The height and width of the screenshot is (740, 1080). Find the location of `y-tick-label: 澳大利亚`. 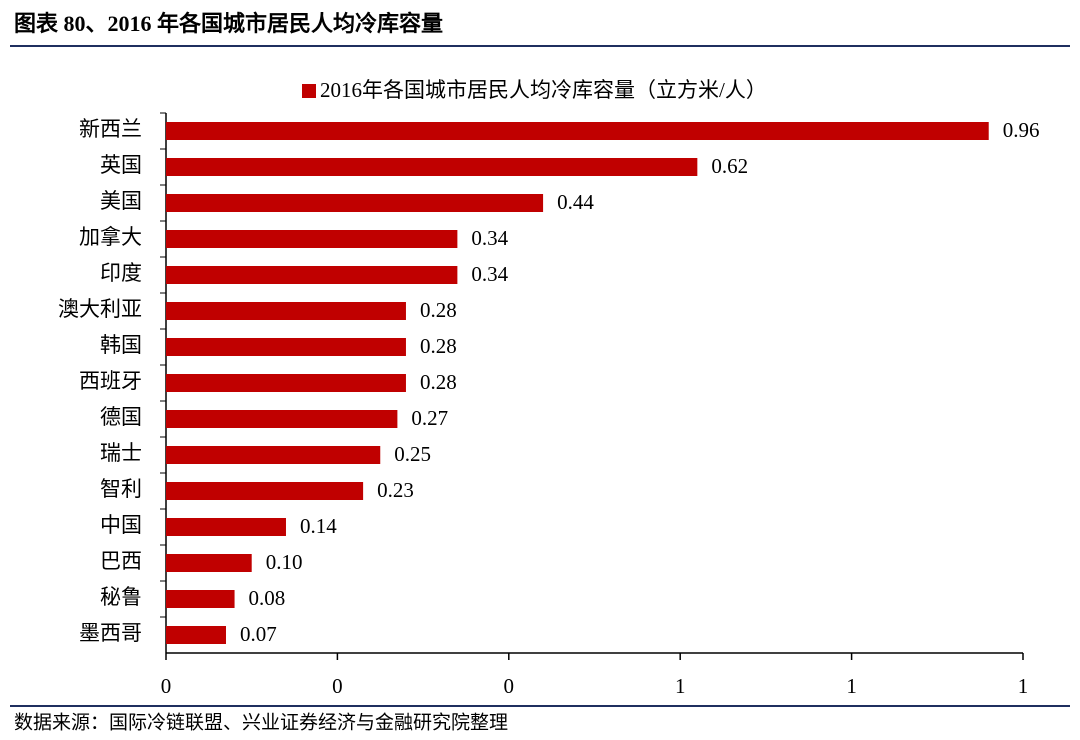

y-tick-label: 澳大利亚 is located at coordinates (100, 309).